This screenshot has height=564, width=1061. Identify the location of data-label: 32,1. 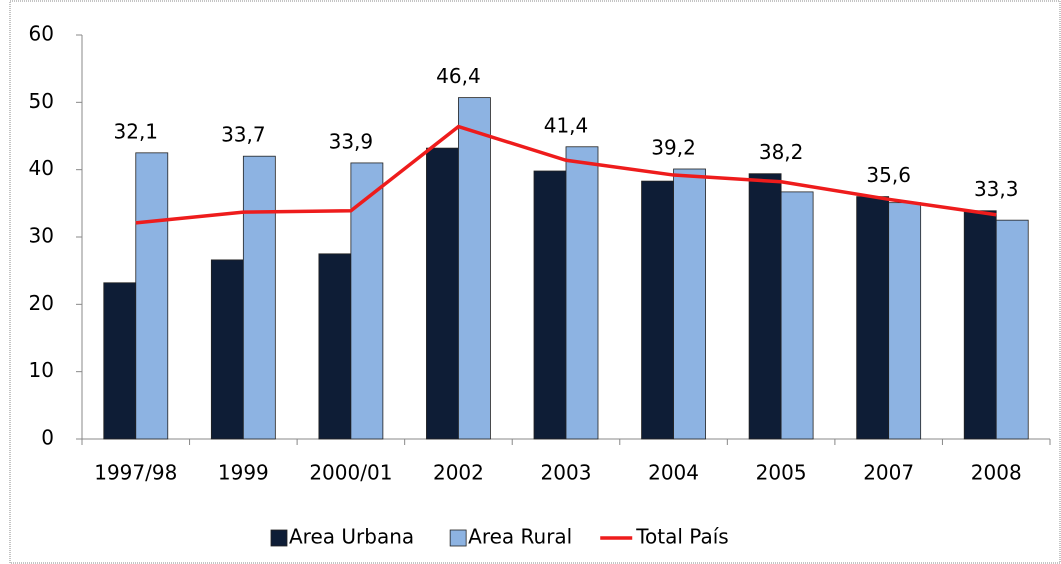
(136, 131).